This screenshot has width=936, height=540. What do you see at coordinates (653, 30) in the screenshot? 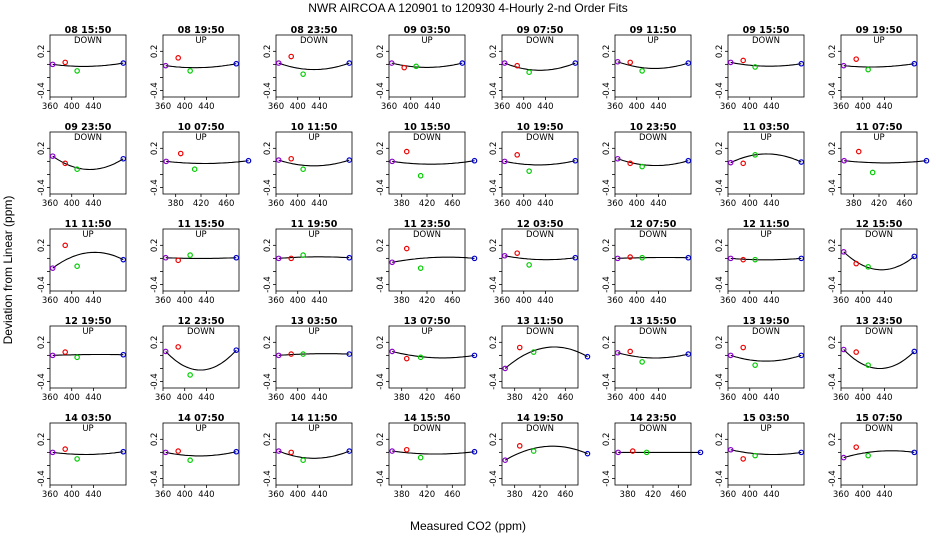
I see `panel-title: 09 11:50` at bounding box center [653, 30].